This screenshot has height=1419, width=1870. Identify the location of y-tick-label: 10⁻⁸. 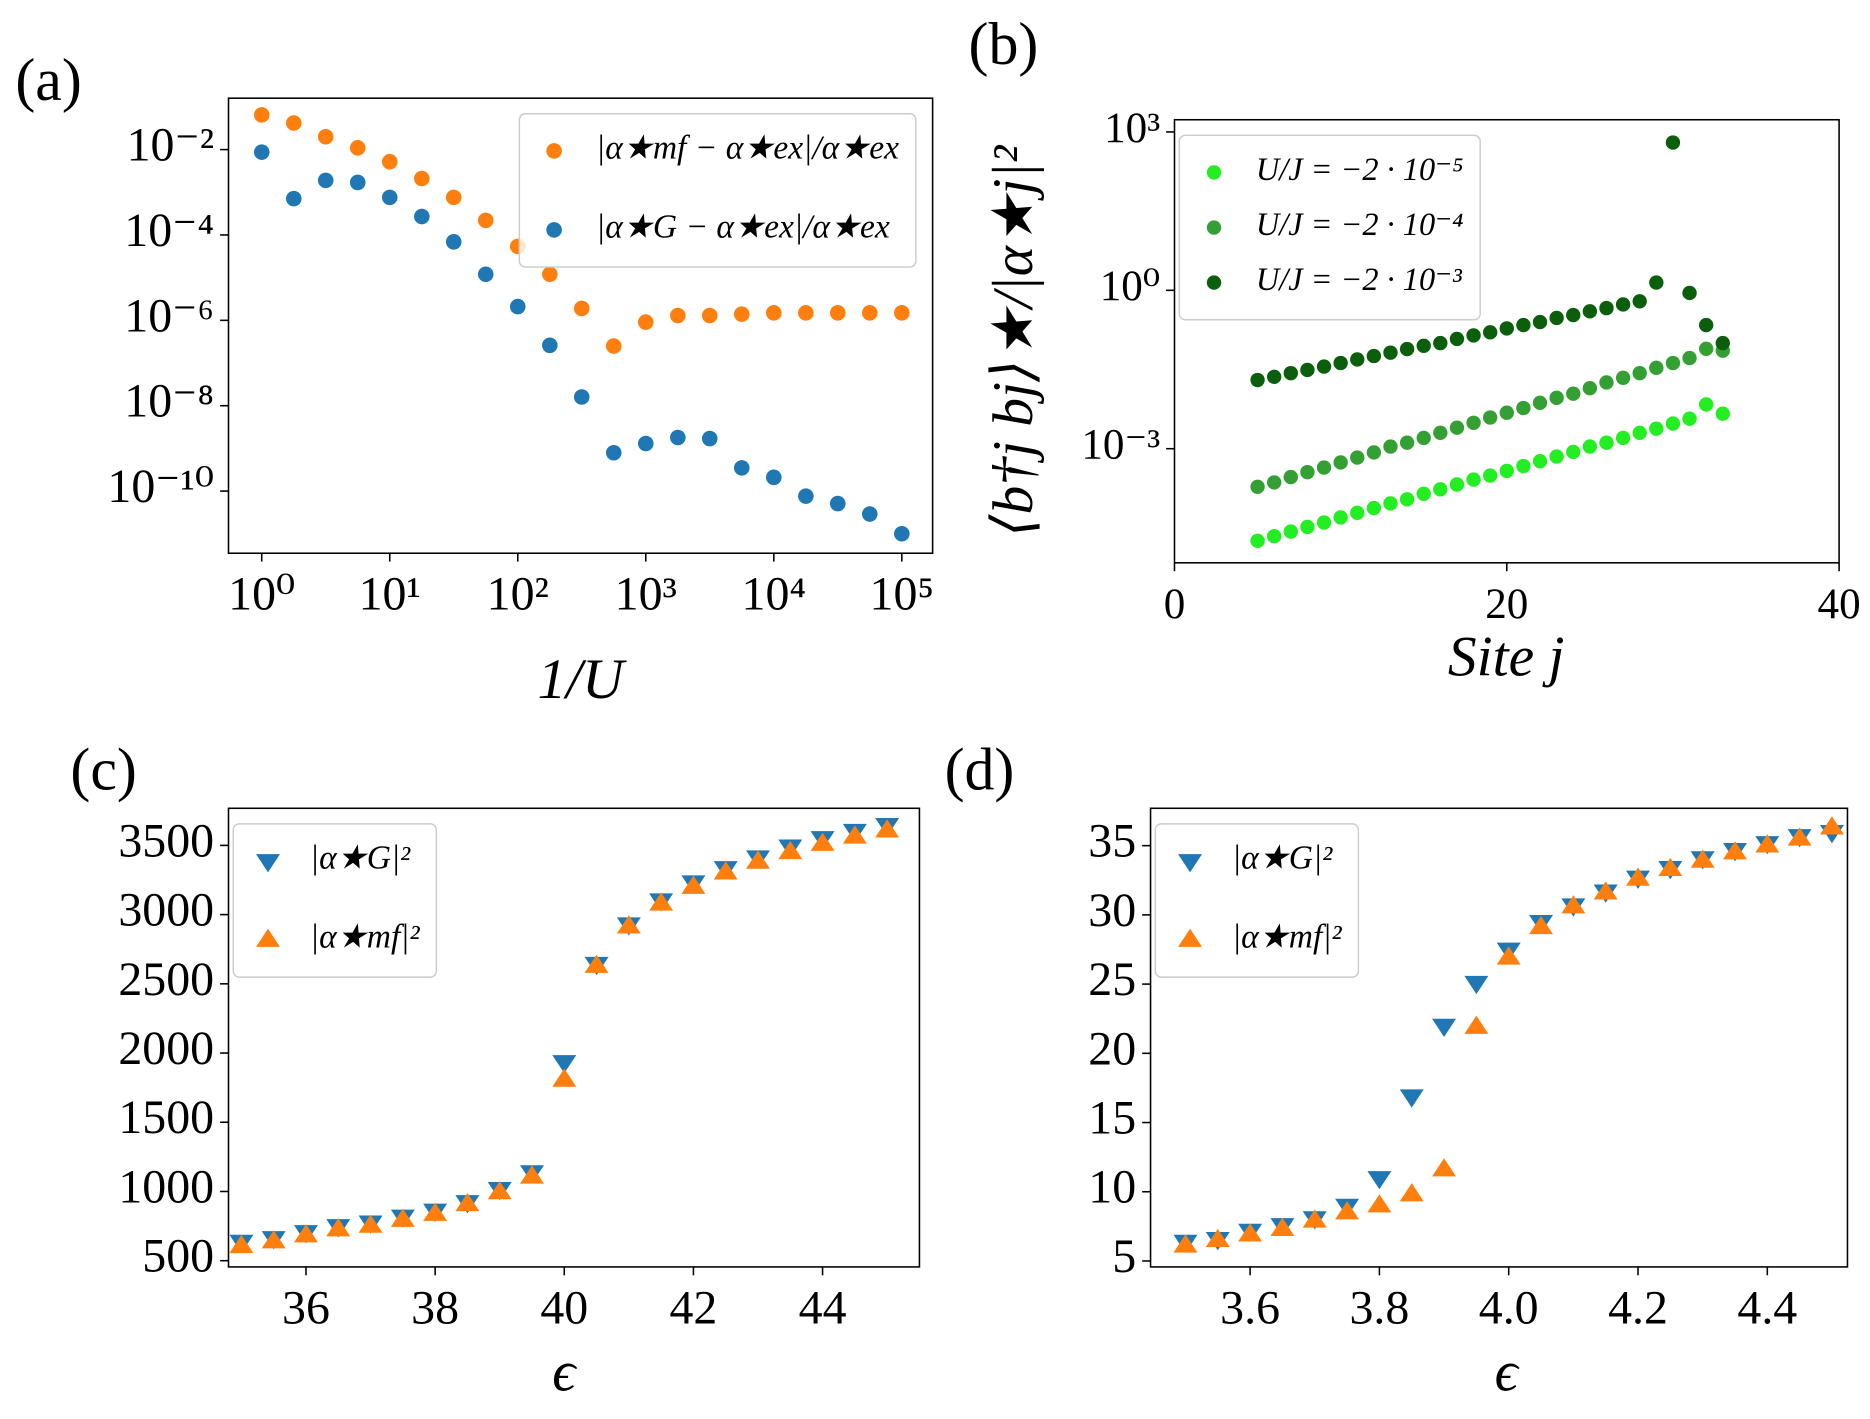
(169, 401).